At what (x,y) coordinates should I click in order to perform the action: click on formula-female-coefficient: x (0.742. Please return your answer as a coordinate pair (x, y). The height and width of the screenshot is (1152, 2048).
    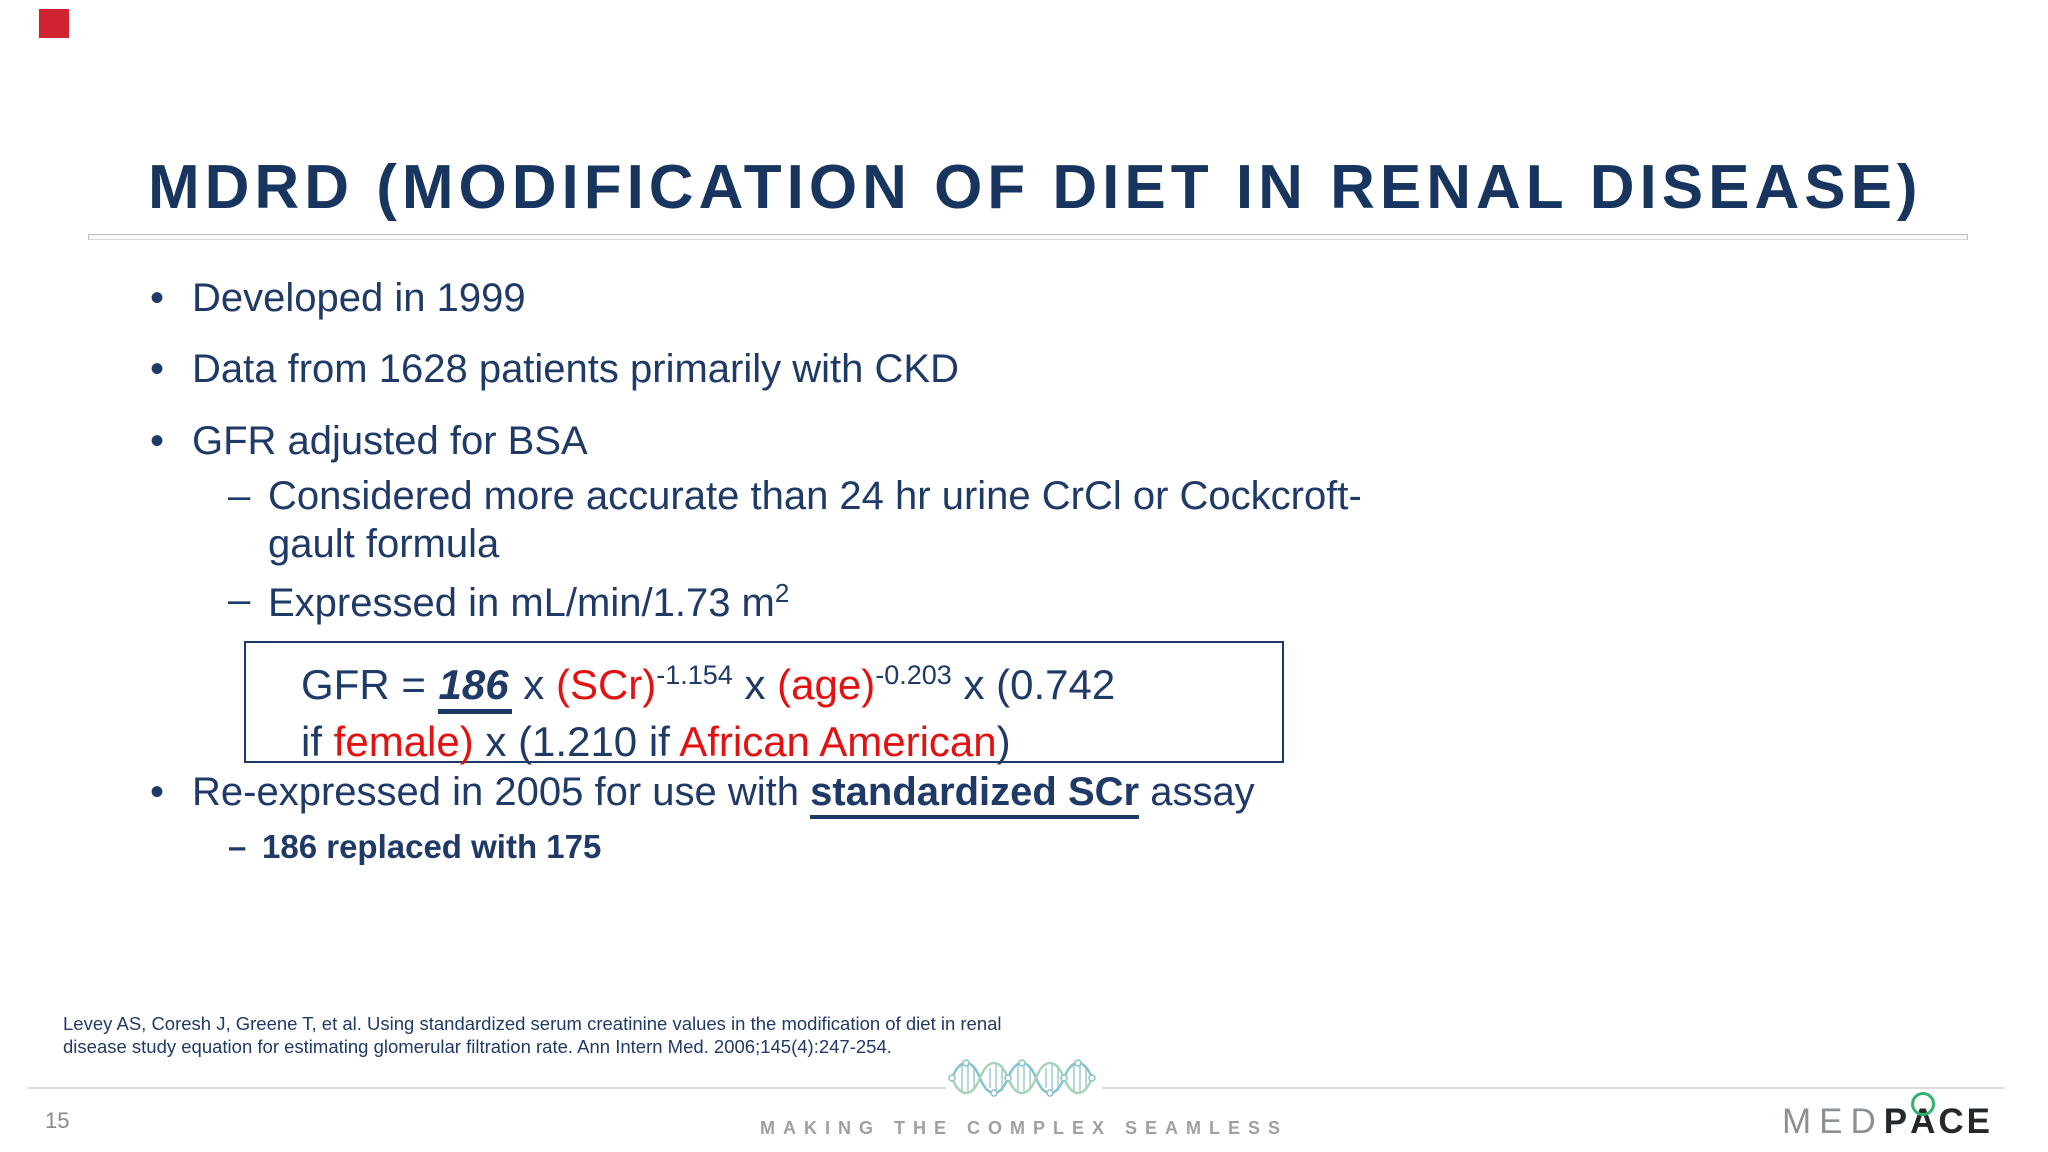
    Looking at the image, I should click on (1033, 684).